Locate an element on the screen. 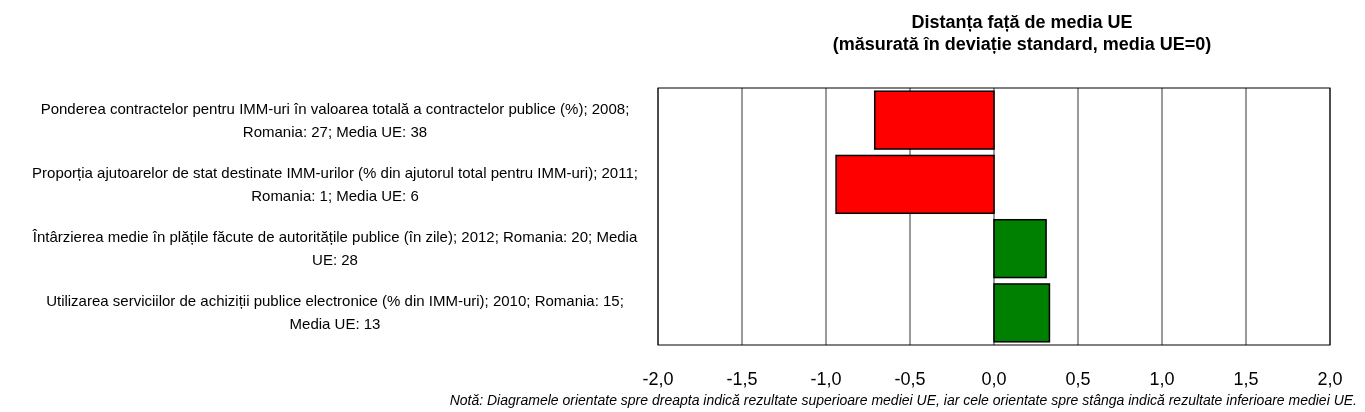  x-tick-label: -1,5 is located at coordinates (742, 379).